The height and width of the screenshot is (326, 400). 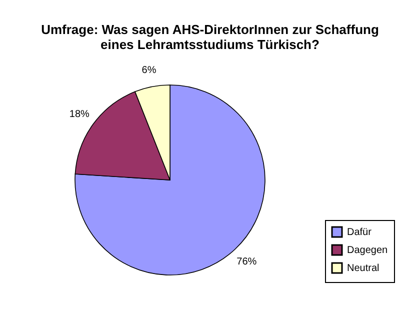 I want to click on legend-label: Dafür, so click(x=359, y=232).